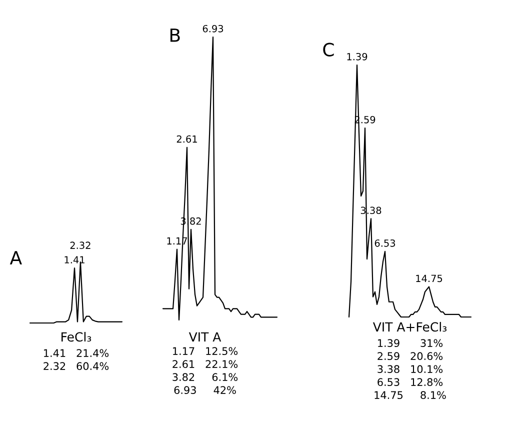  I want to click on annotation: 2.32, so click(80, 246).